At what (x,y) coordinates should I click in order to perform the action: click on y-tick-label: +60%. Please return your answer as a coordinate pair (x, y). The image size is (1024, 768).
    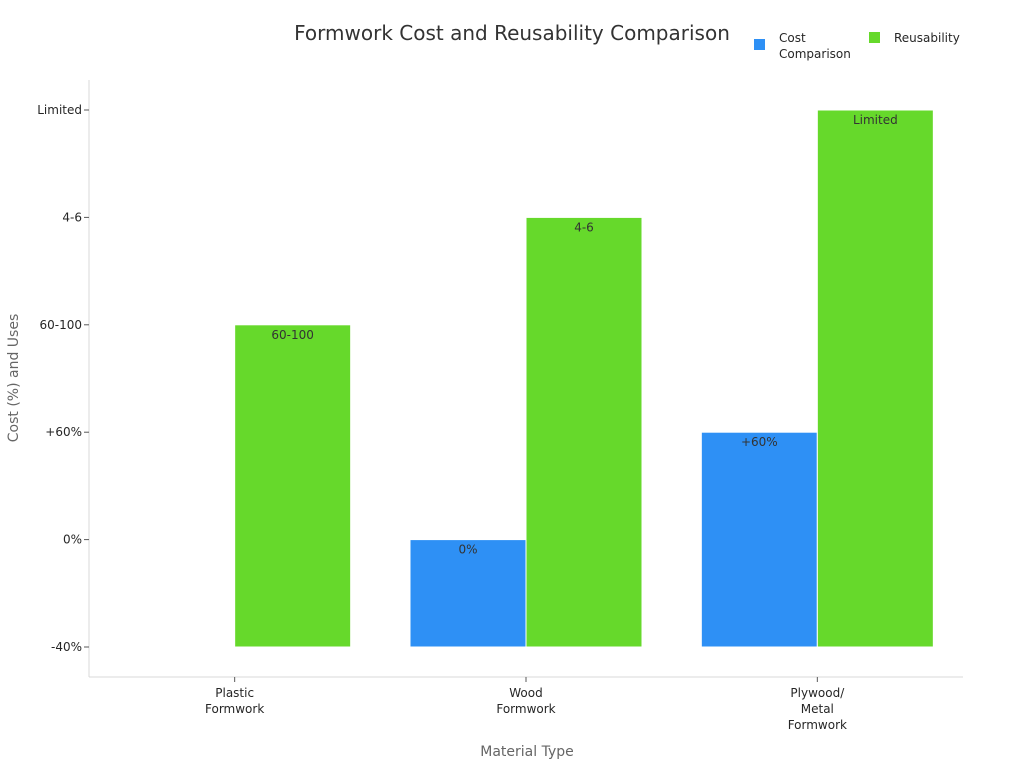
    Looking at the image, I should click on (63, 432).